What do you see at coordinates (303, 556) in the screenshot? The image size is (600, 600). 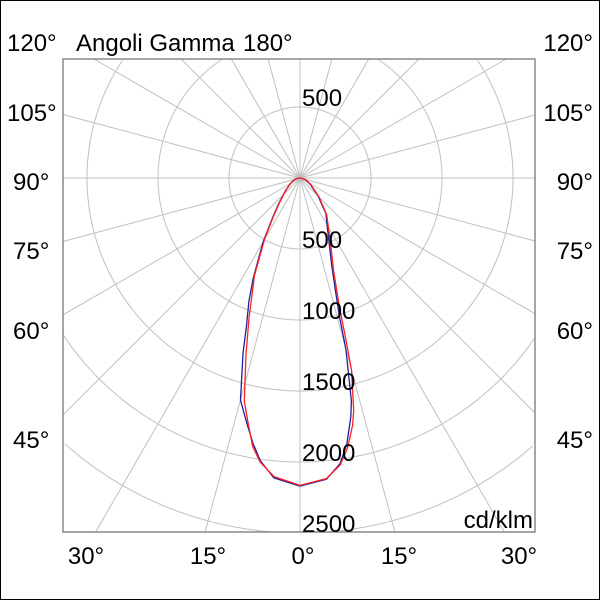 I see `angle-label-bottom-0: 0°` at bounding box center [303, 556].